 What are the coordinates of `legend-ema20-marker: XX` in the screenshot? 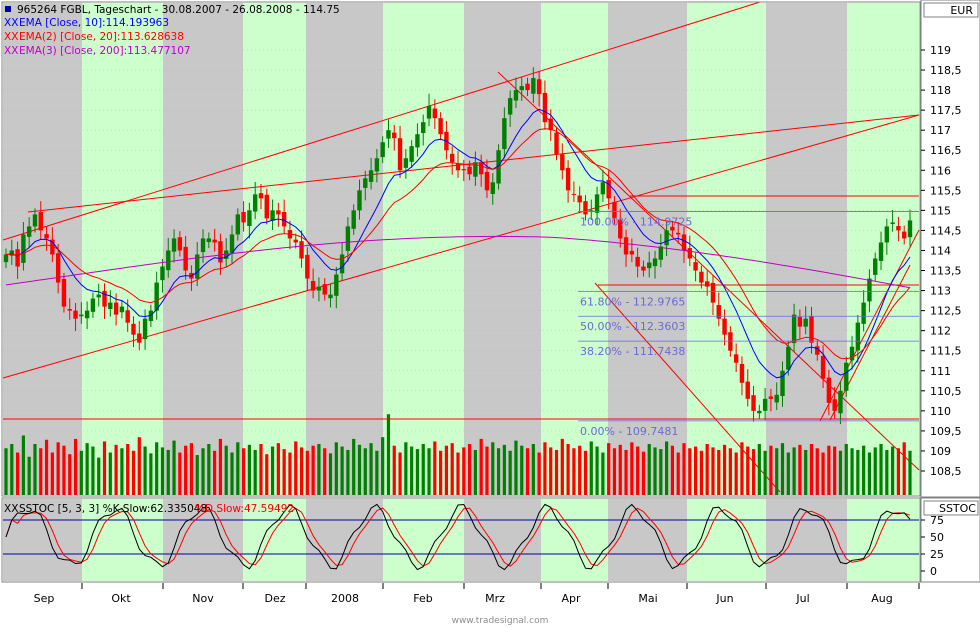 It's located at (11, 37).